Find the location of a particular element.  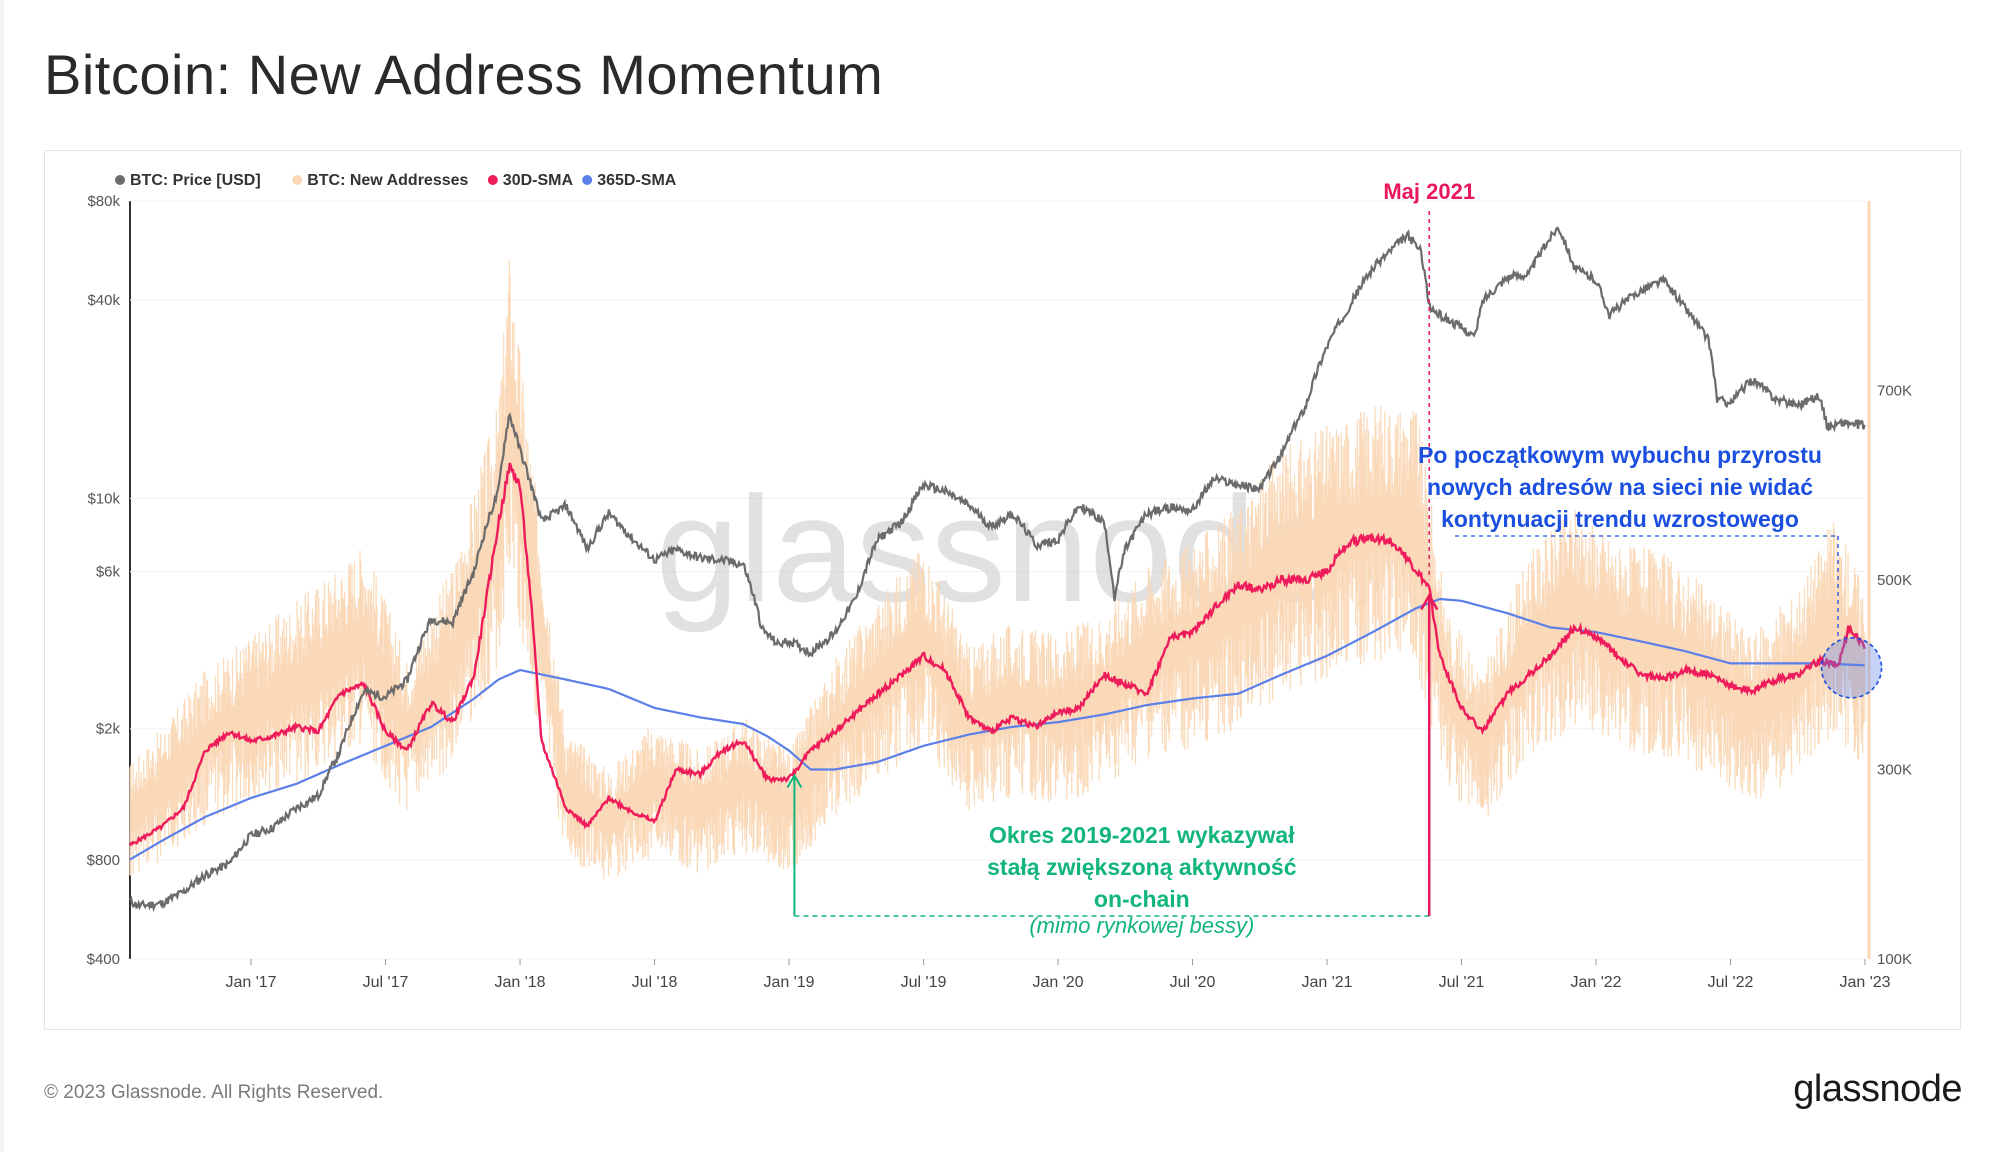

x-tick-label: Jul '21 is located at coordinates (1462, 982).